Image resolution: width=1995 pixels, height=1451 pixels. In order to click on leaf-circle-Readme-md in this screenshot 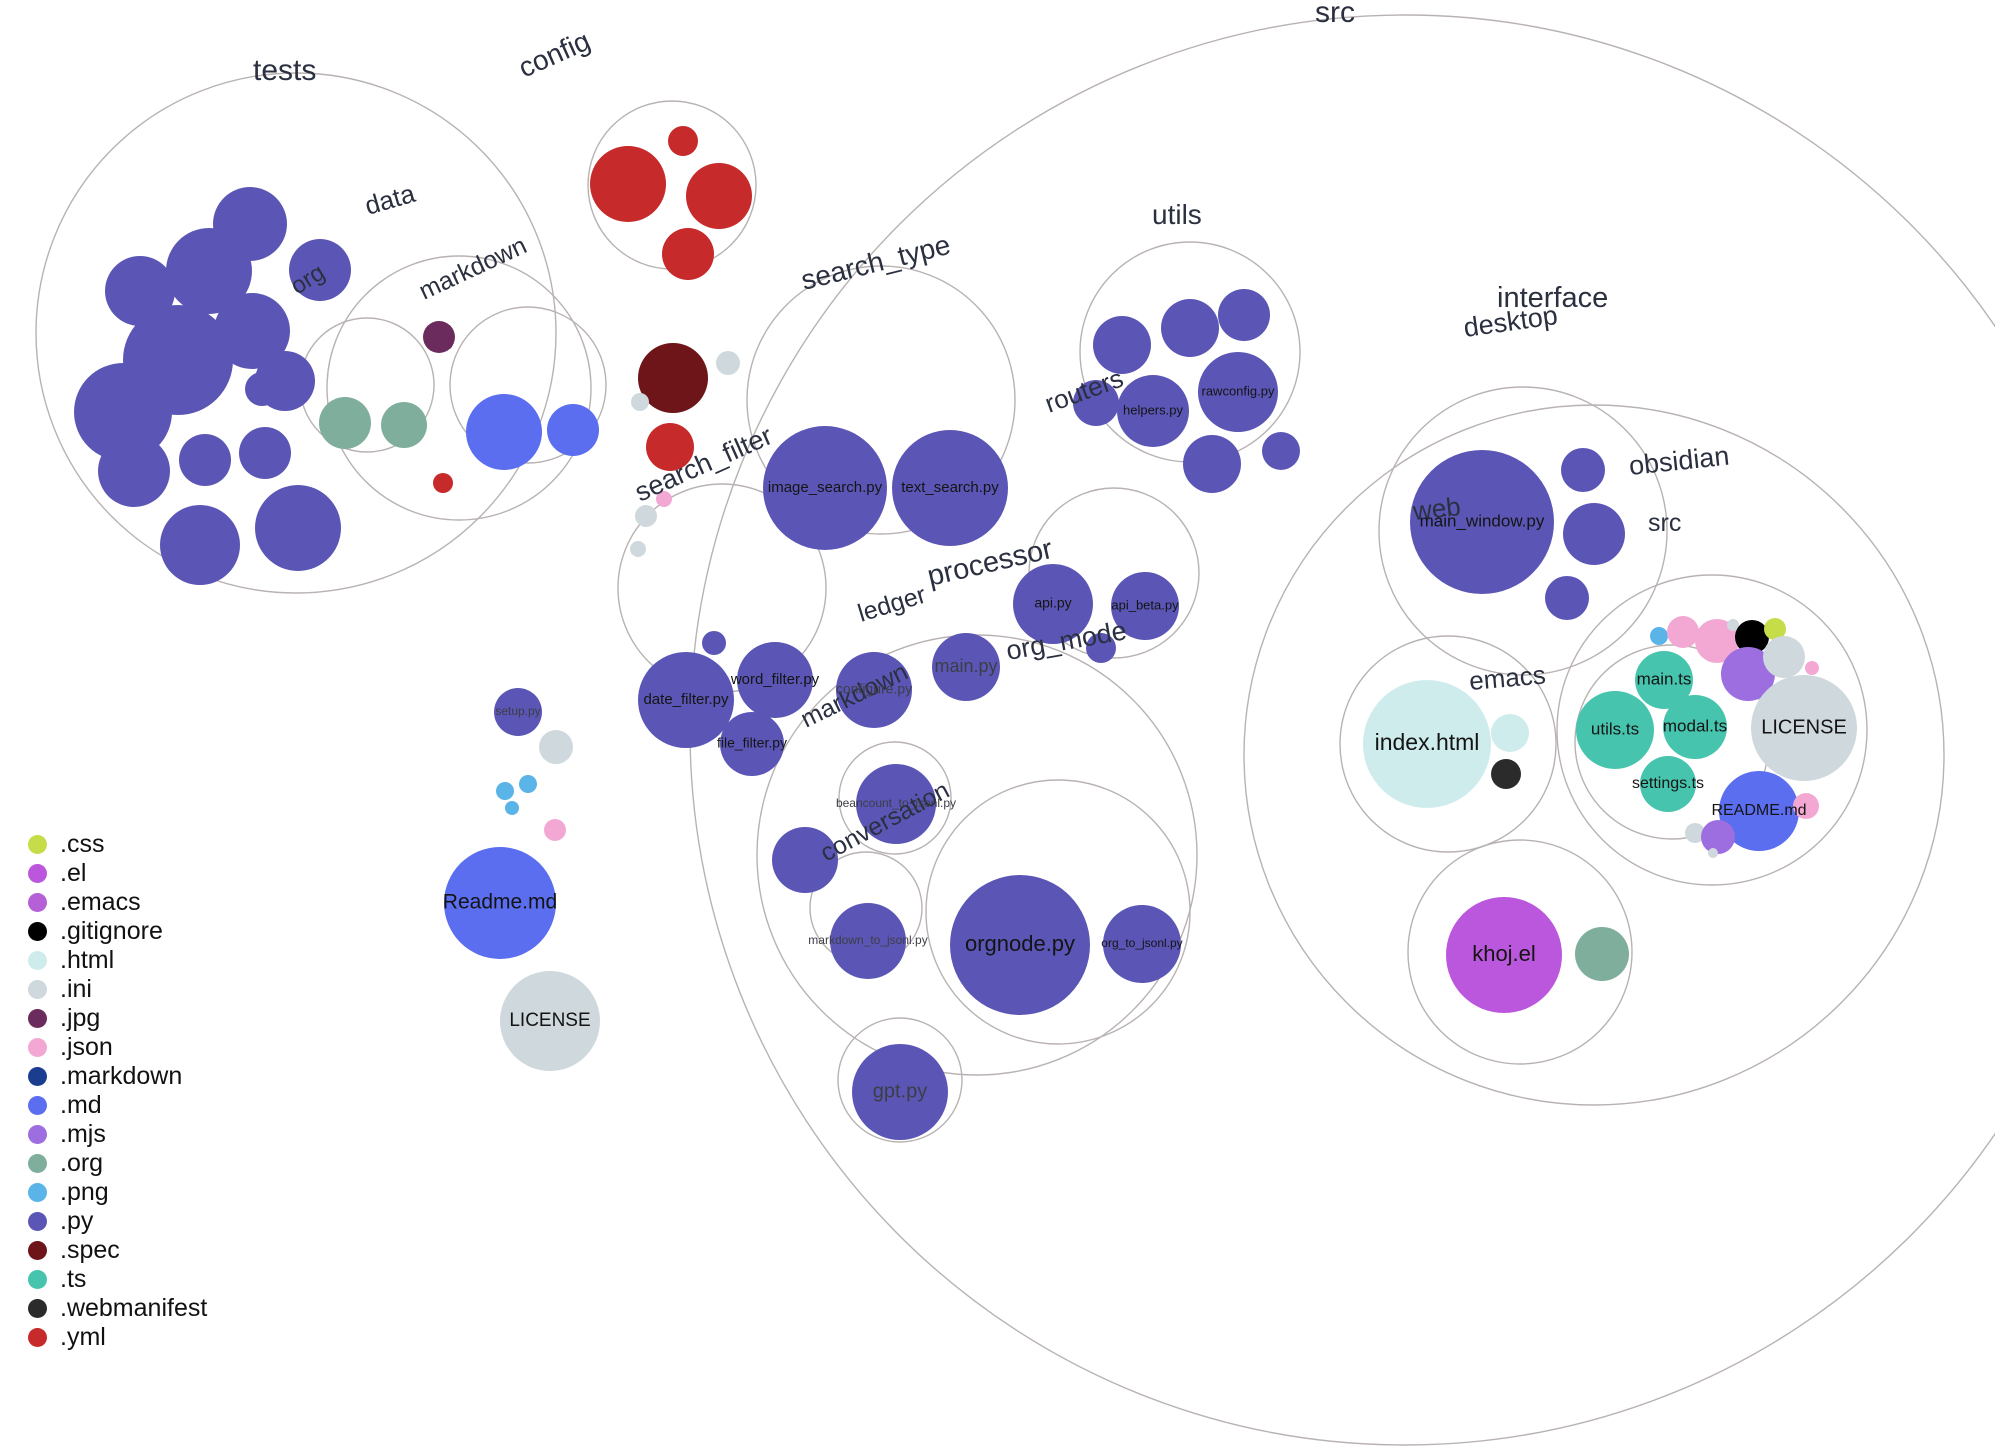, I will do `click(500, 903)`.